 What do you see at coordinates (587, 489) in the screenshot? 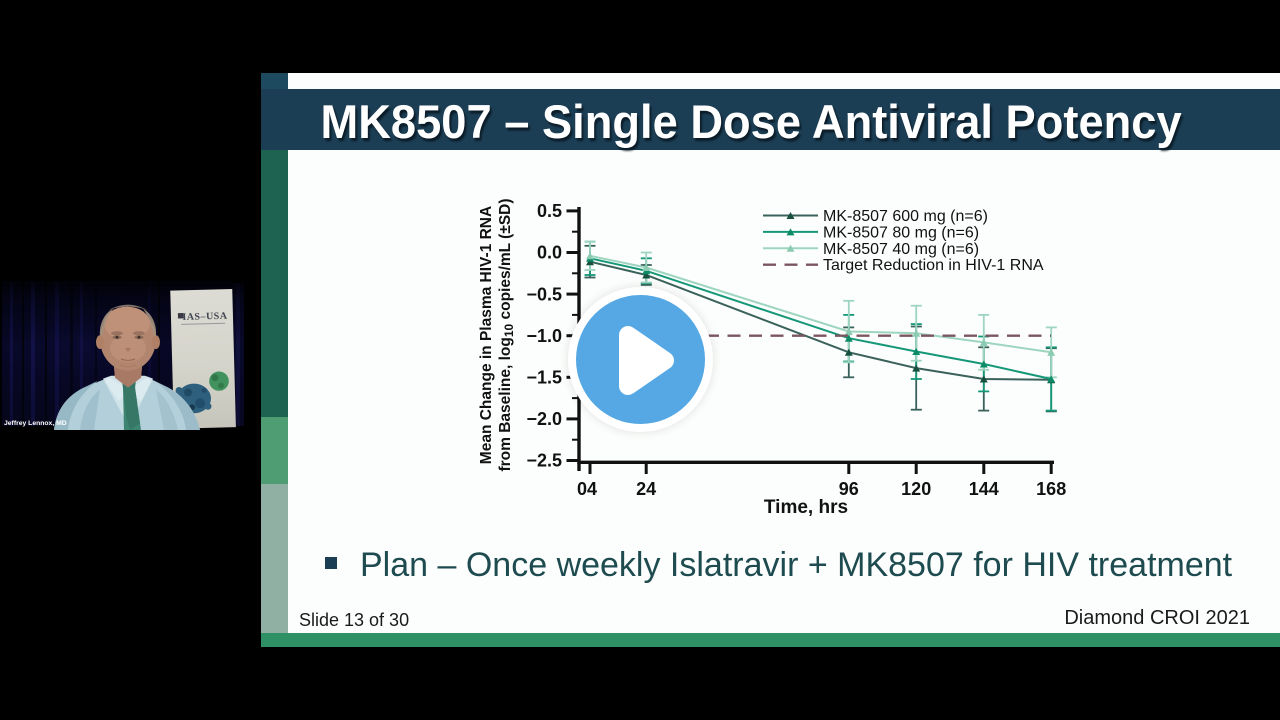
I see `svg-text: 04` at bounding box center [587, 489].